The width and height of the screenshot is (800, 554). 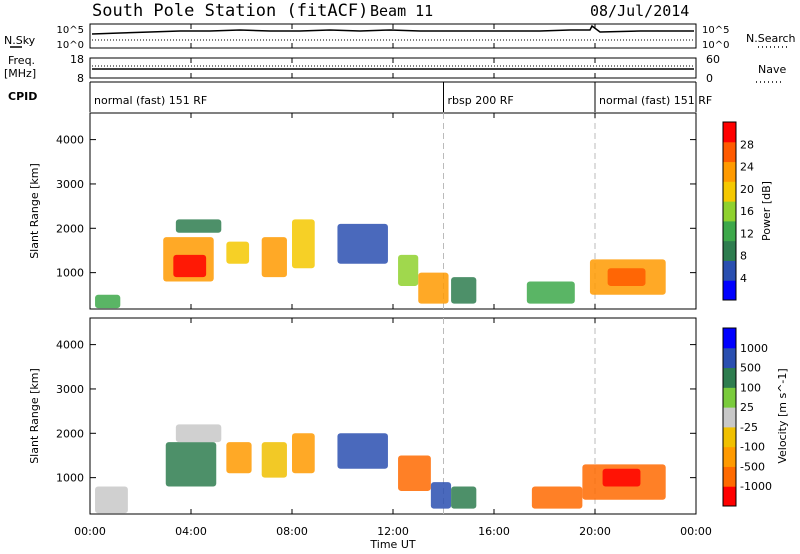 What do you see at coordinates (756, 486) in the screenshot?
I see `colorbar-tick-label: -1000` at bounding box center [756, 486].